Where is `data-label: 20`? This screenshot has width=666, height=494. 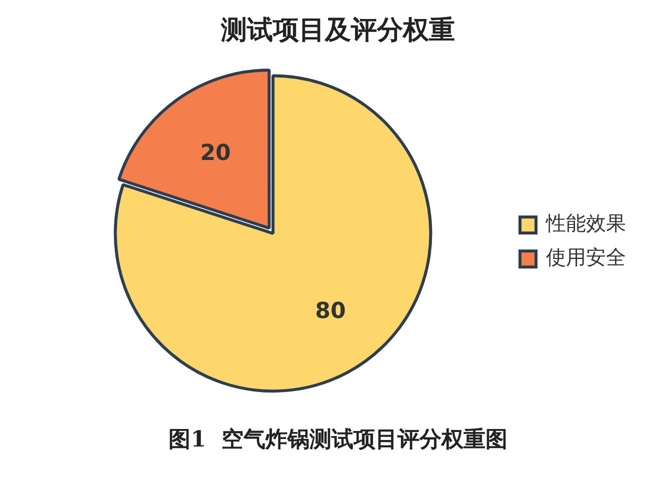 data-label: 20 is located at coordinates (215, 153).